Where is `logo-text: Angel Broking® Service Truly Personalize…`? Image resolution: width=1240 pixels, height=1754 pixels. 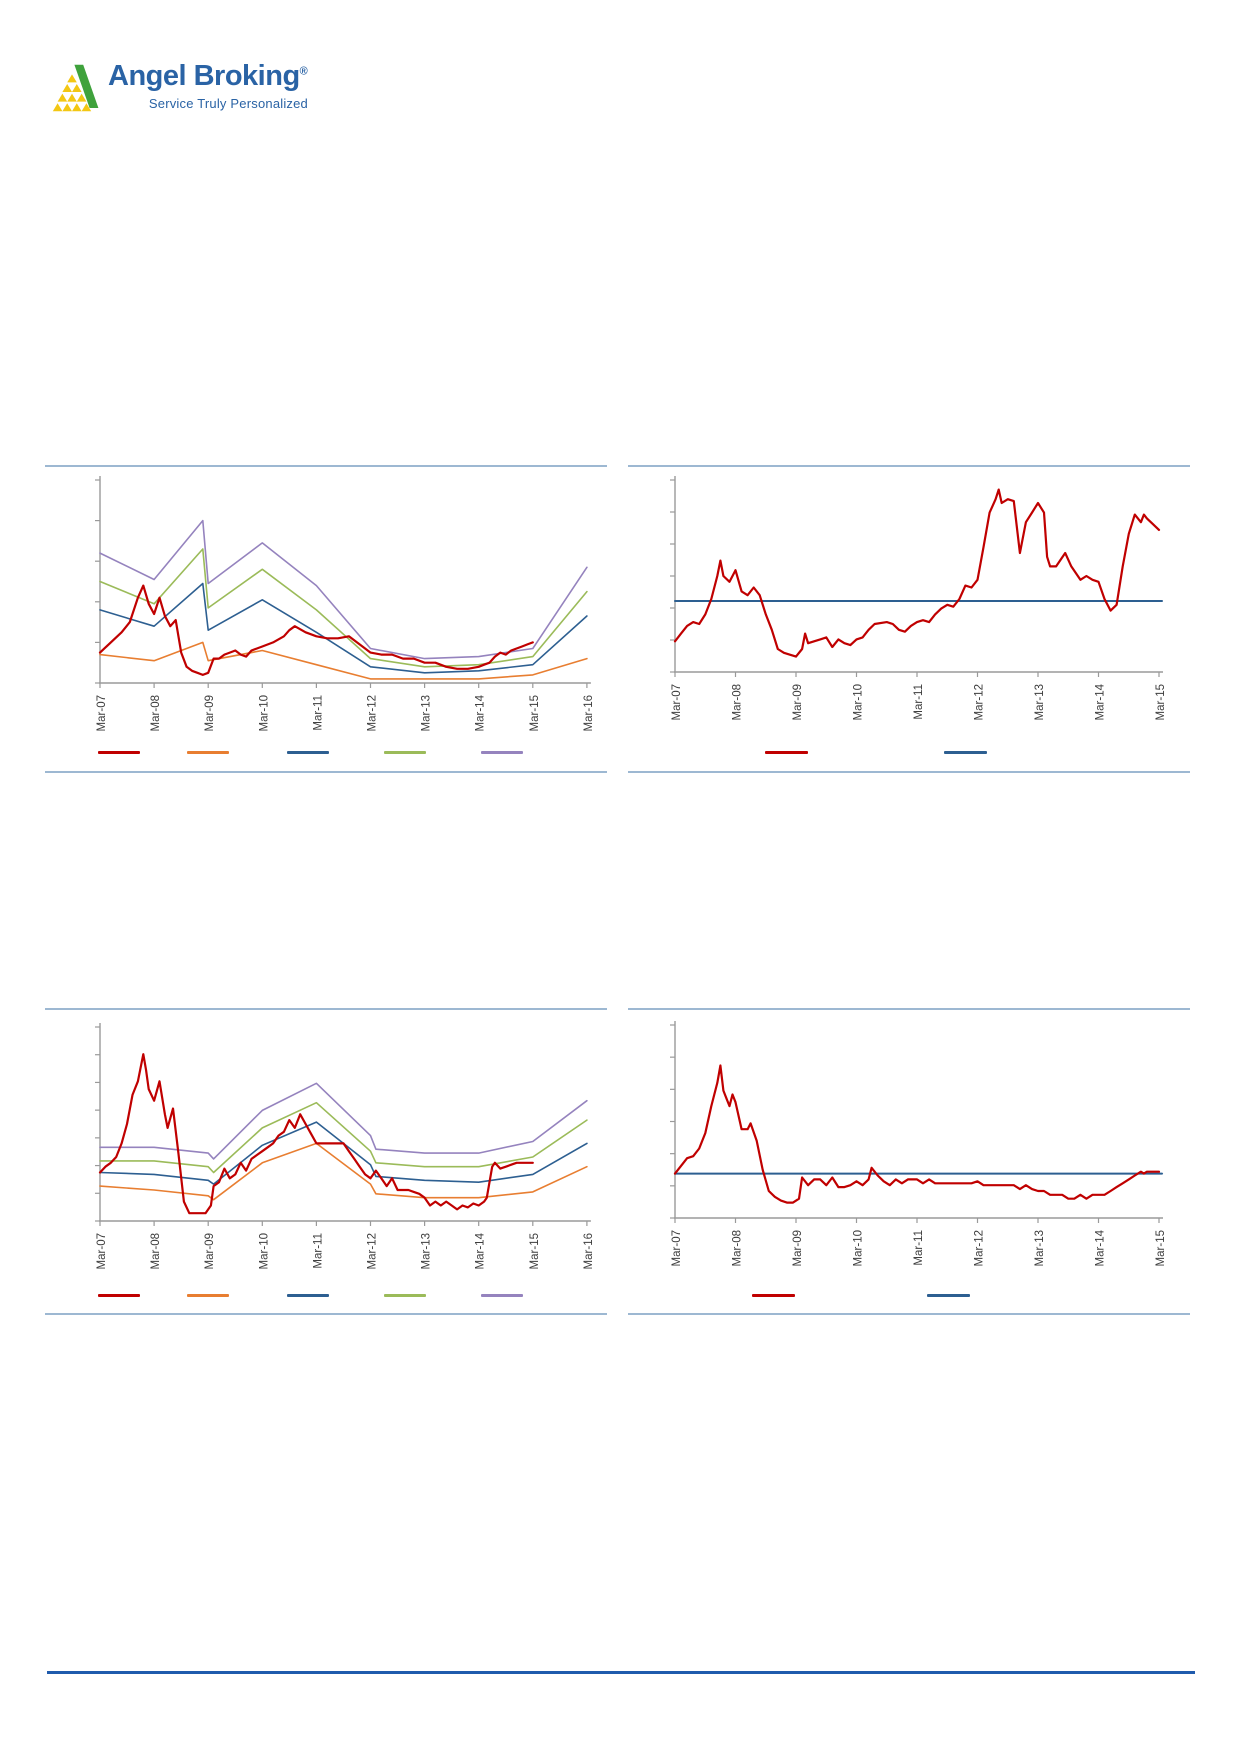
logo-text: Angel Broking® Service Truly Personalize… is located at coordinates (208, 85).